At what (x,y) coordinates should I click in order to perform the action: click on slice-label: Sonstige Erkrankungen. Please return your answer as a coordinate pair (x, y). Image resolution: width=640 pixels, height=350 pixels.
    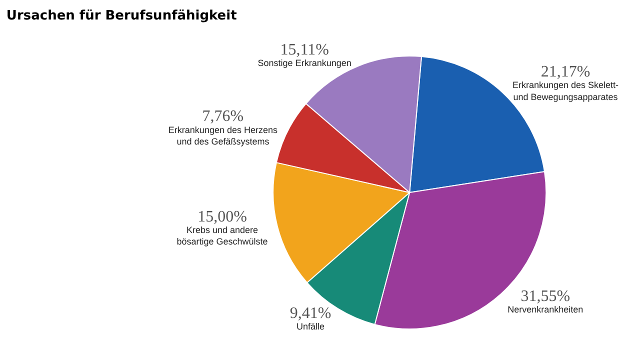
    Looking at the image, I should click on (305, 63).